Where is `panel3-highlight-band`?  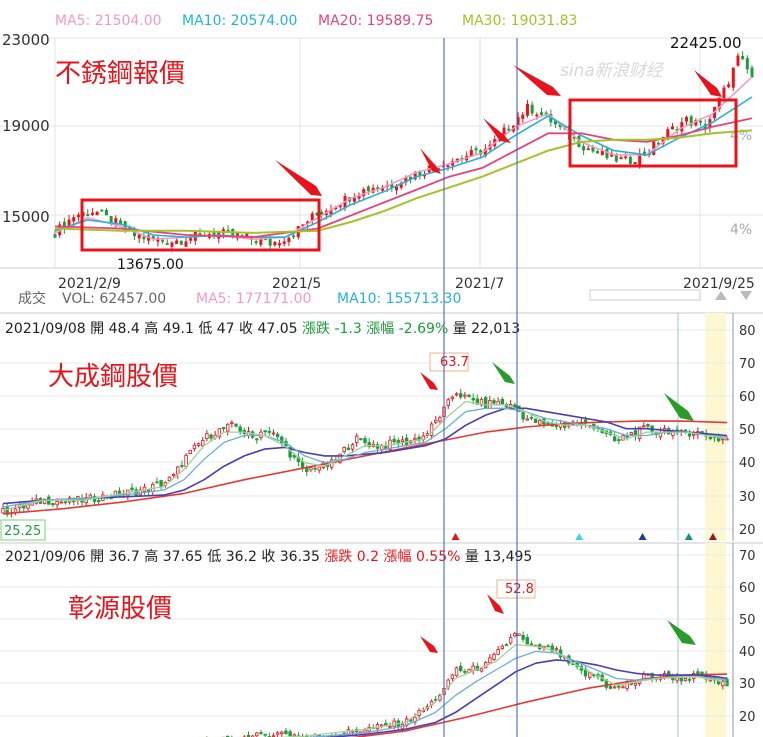
panel3-highlight-band is located at coordinates (715, 640).